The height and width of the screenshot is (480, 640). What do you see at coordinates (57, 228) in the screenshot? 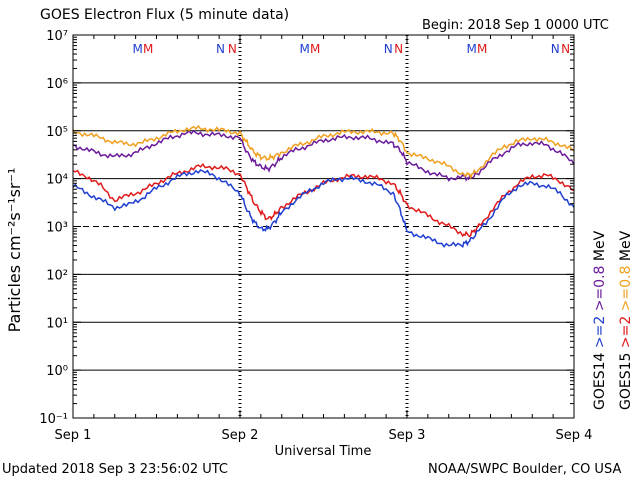
I see `y-tick-label: 10³` at bounding box center [57, 228].